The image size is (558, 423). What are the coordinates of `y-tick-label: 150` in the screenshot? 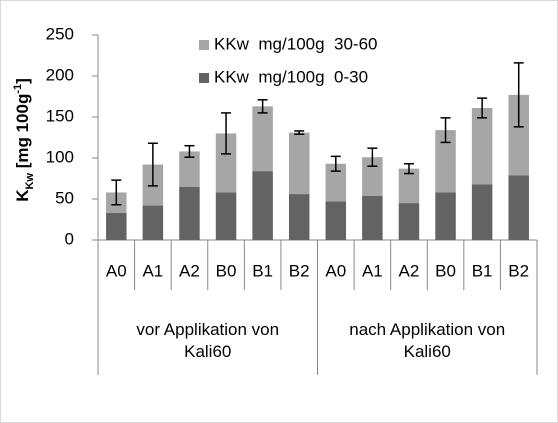 It's located at (60, 115).